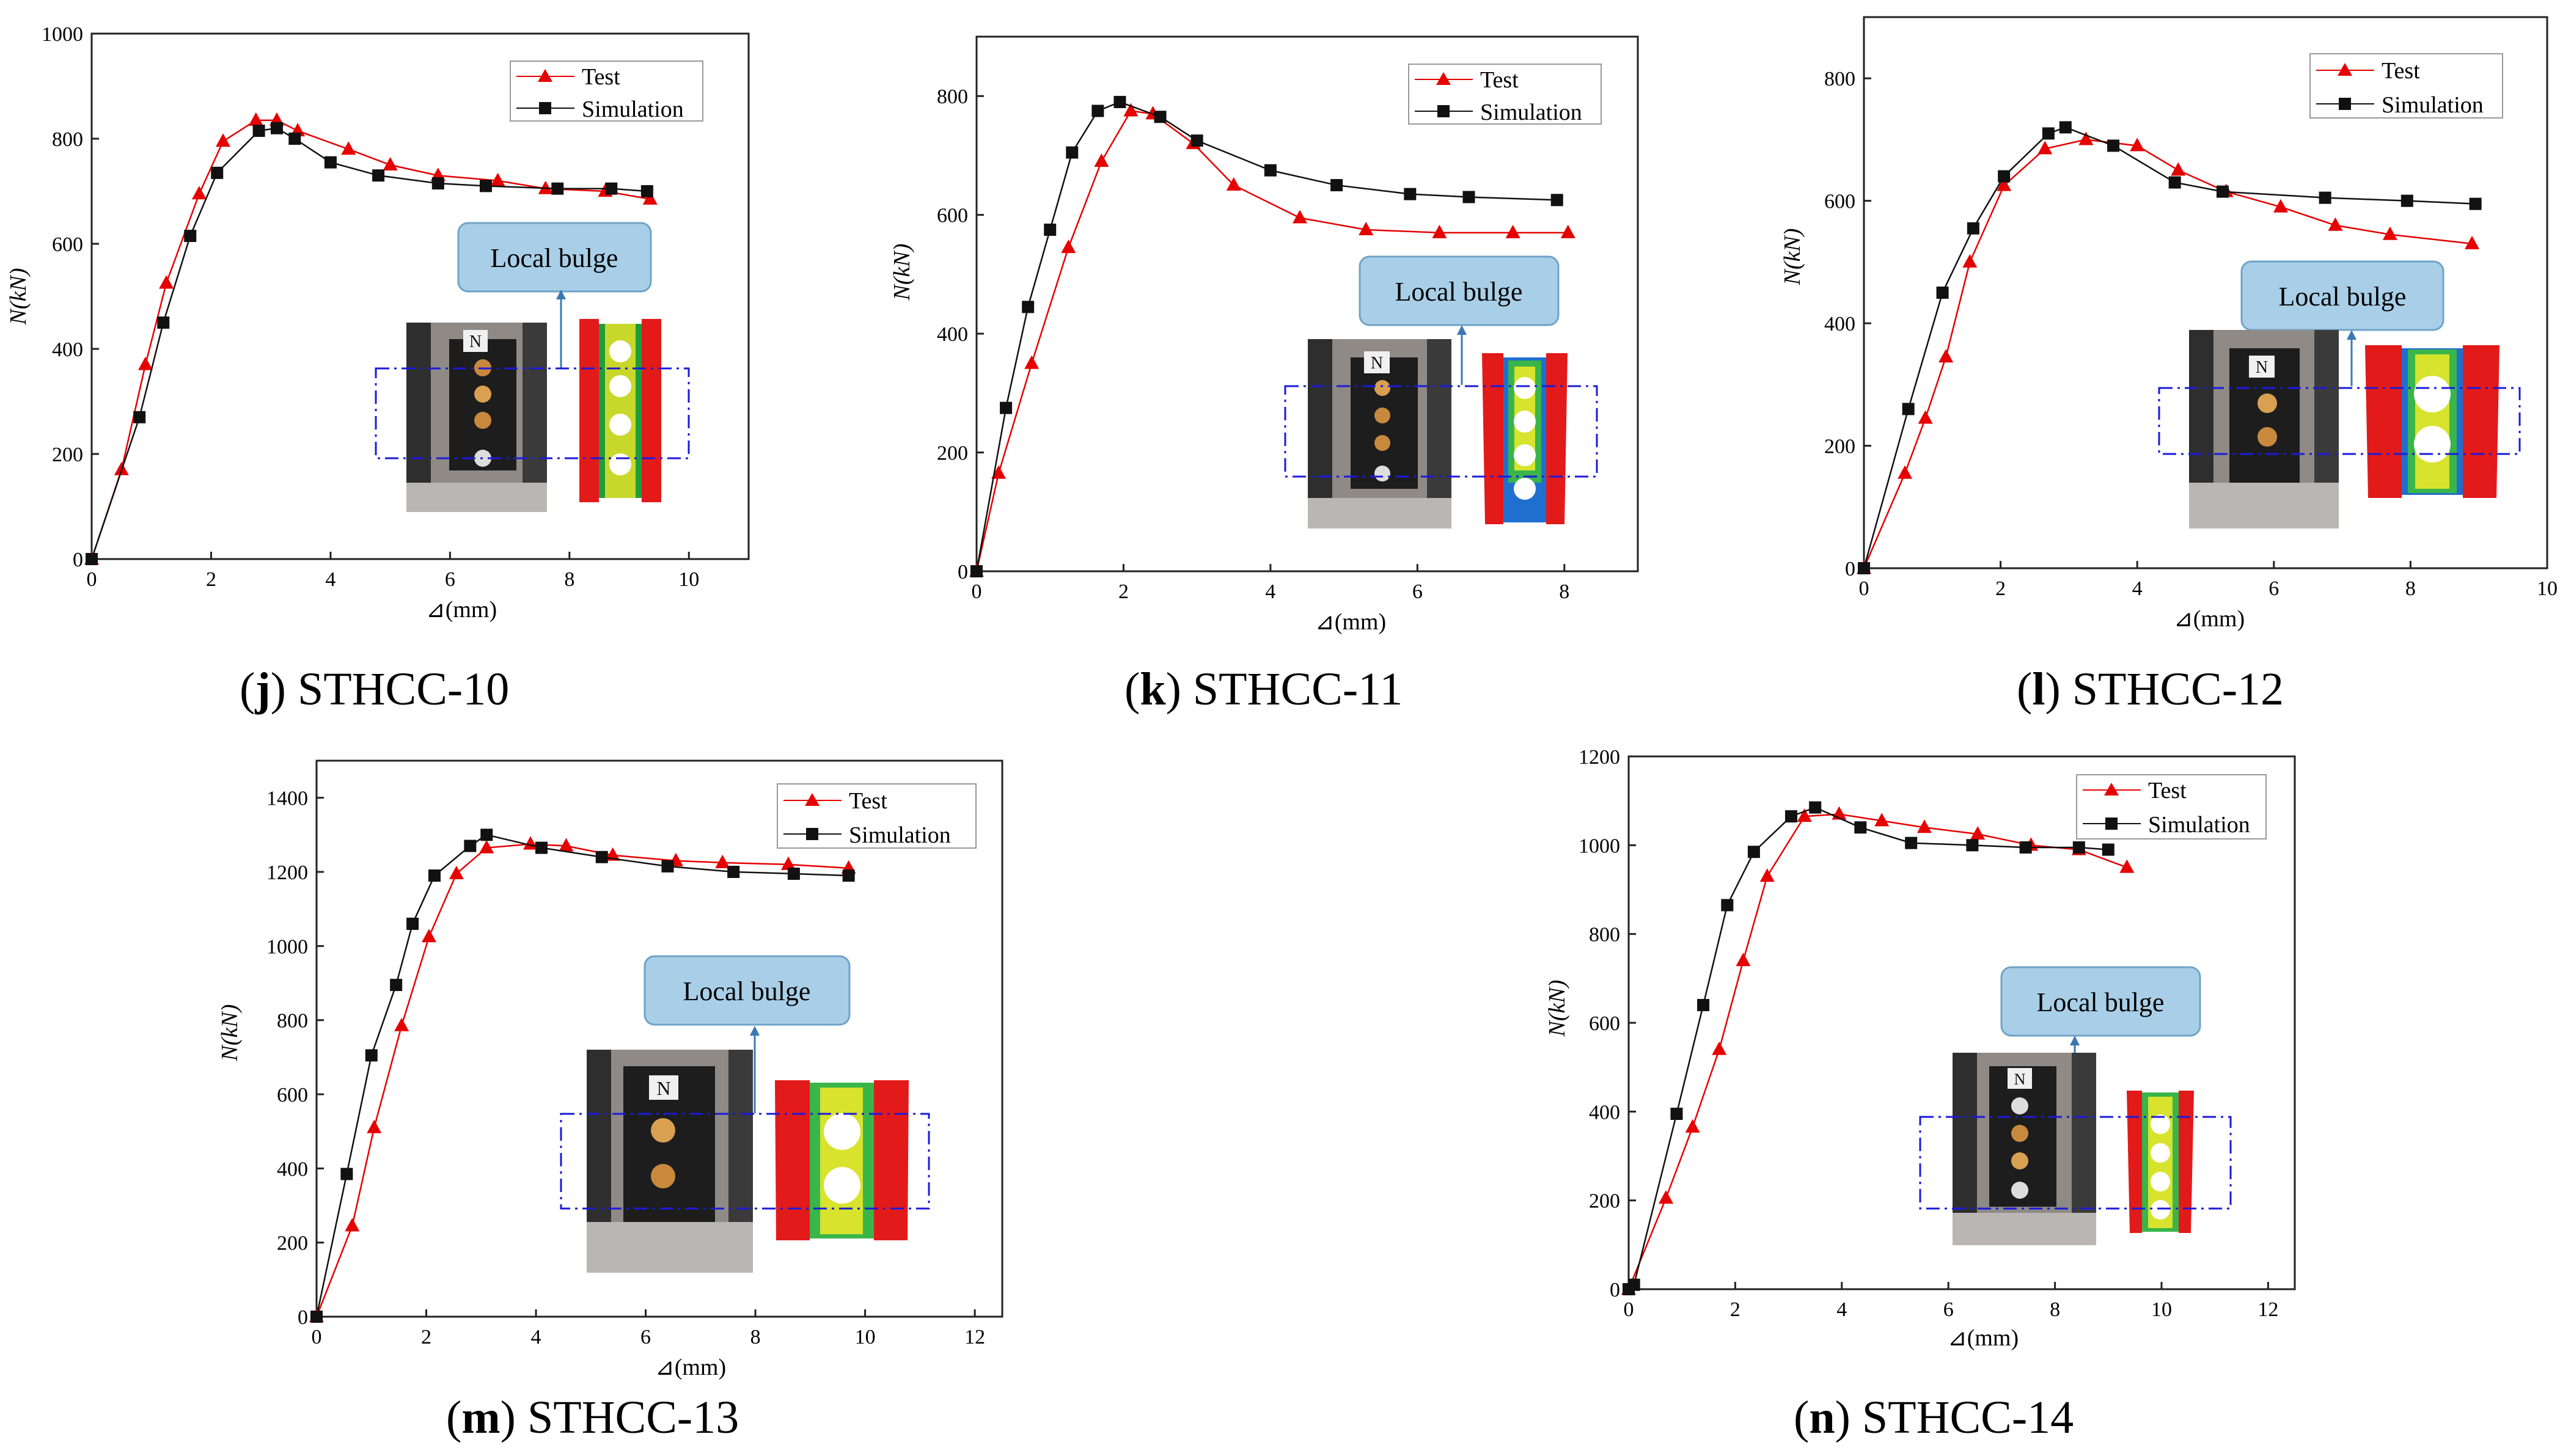 Image resolution: width=2571 pixels, height=1456 pixels. What do you see at coordinates (262, 689) in the screenshot?
I see `caption-letter: j` at bounding box center [262, 689].